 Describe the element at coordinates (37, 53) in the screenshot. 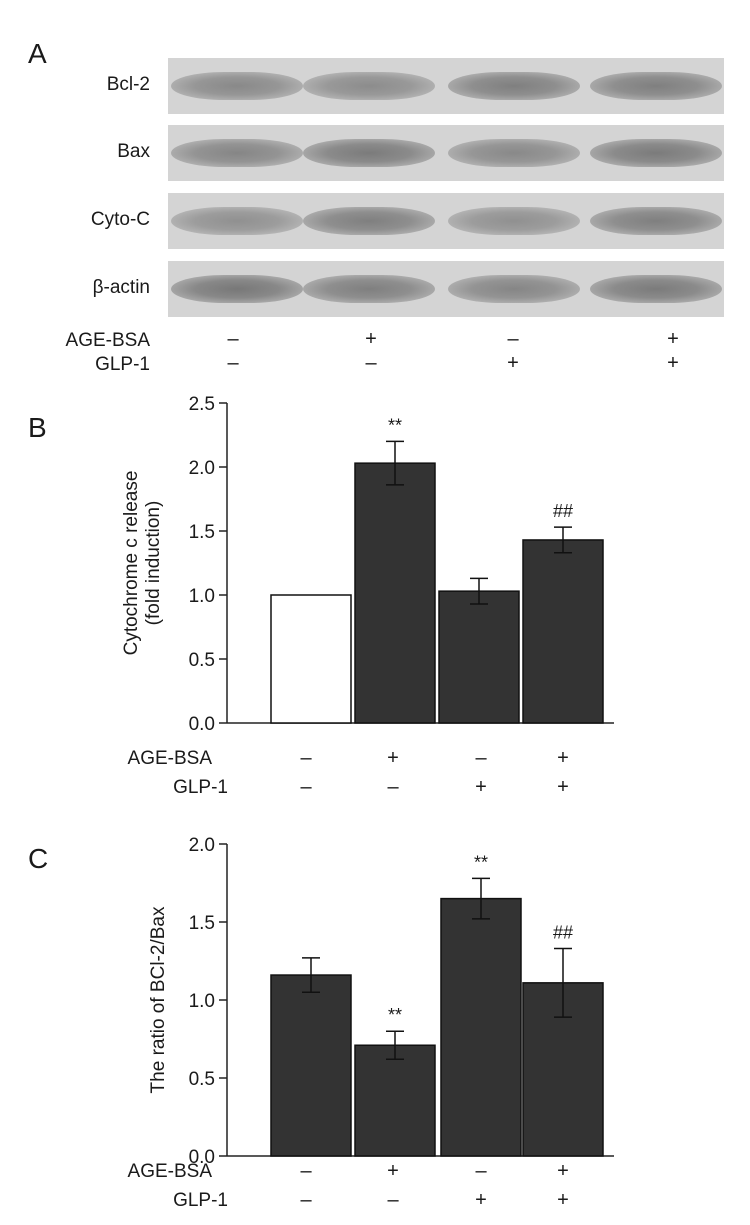

I see `panel-a-letter: A` at that location.